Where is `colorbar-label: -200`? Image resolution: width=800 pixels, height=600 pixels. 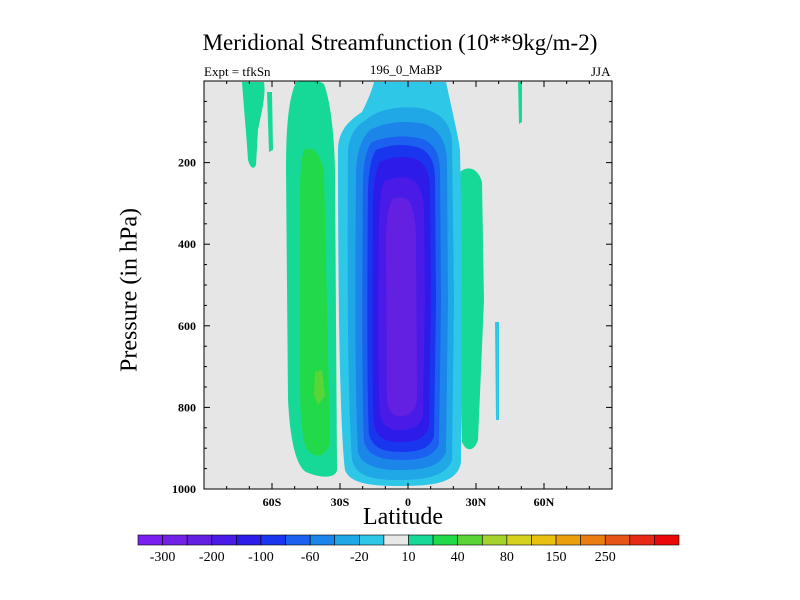 colorbar-label: -200 is located at coordinates (212, 557).